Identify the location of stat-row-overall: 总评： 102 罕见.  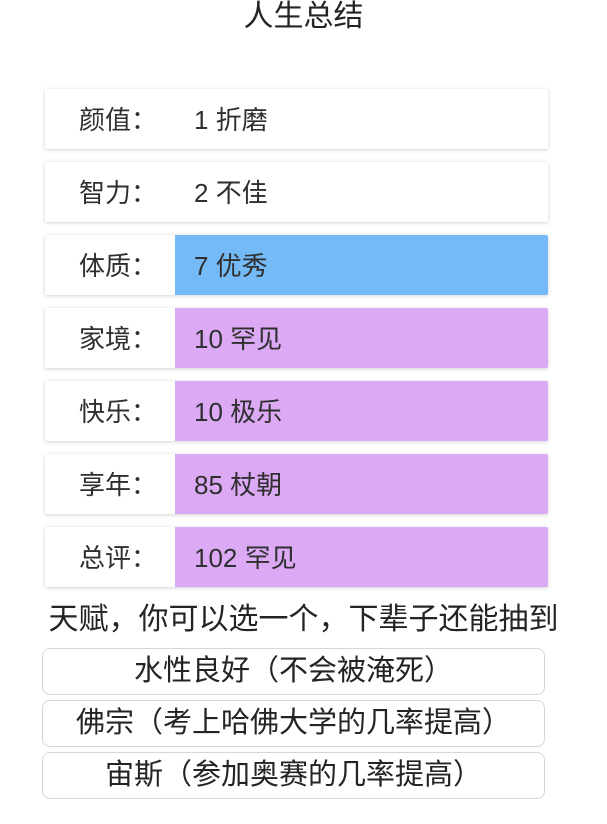
(296, 556).